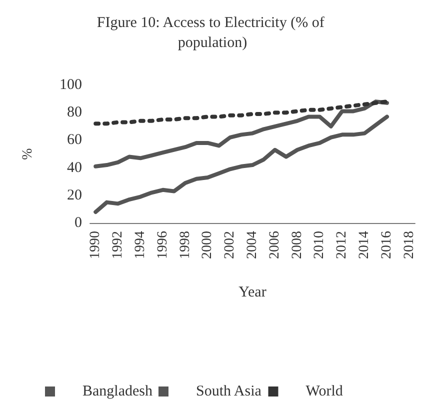  Describe the element at coordinates (386, 245) in the screenshot. I see `x-tick-label: 2016` at that location.